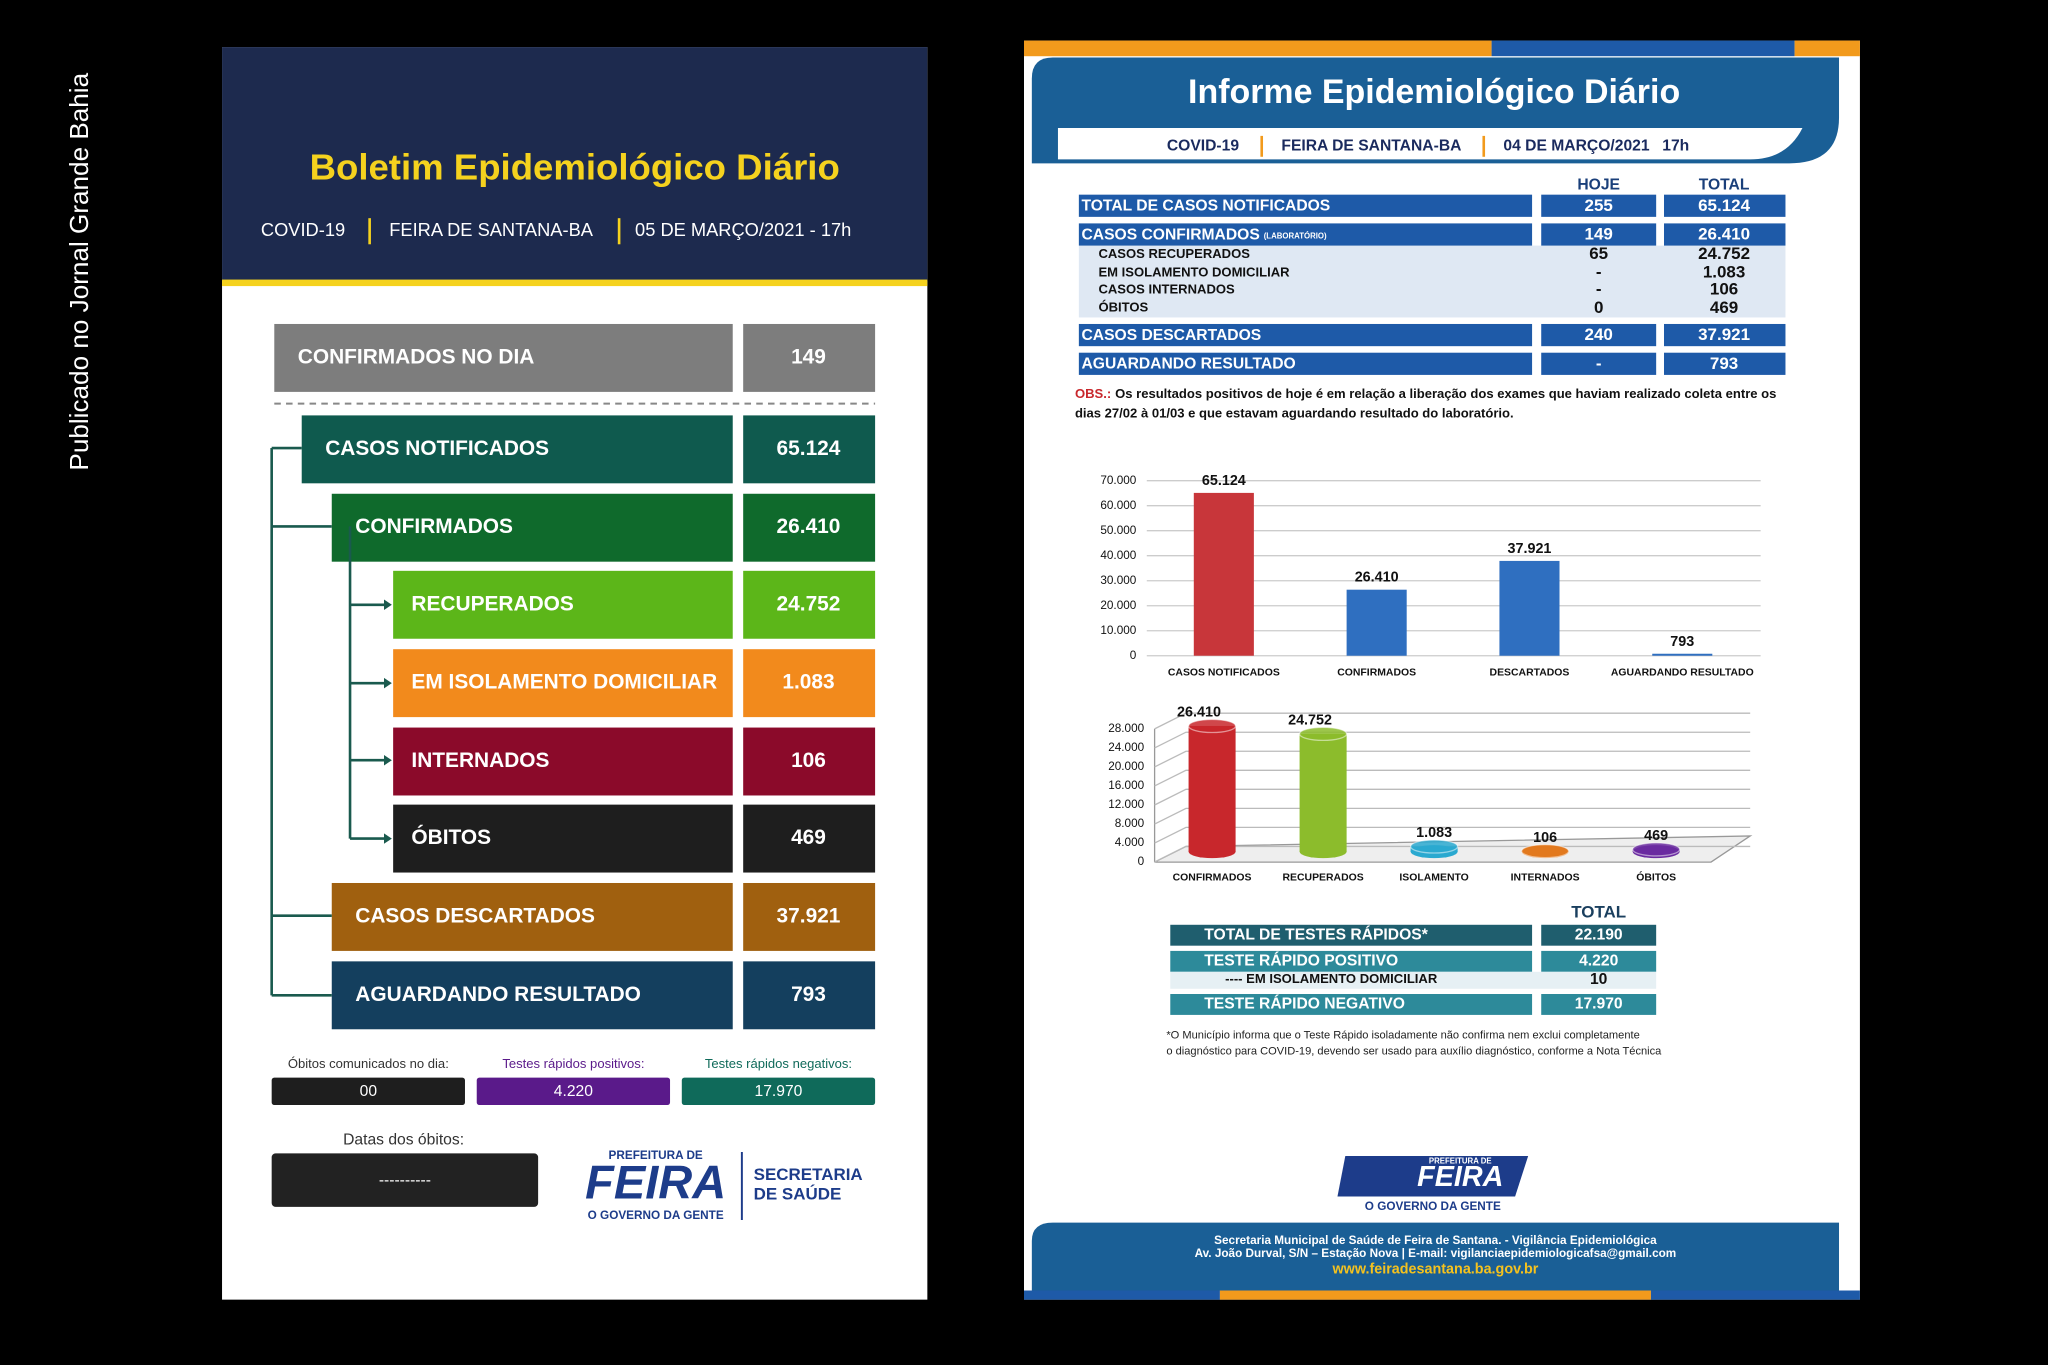 This screenshot has width=2048, height=1365. Describe the element at coordinates (303, 229) in the screenshot. I see `left-subtitle: COVID-19` at that location.